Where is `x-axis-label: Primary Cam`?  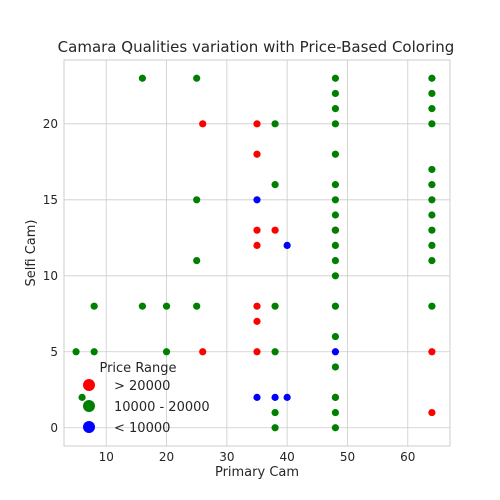 x-axis-label: Primary Cam is located at coordinates (257, 472).